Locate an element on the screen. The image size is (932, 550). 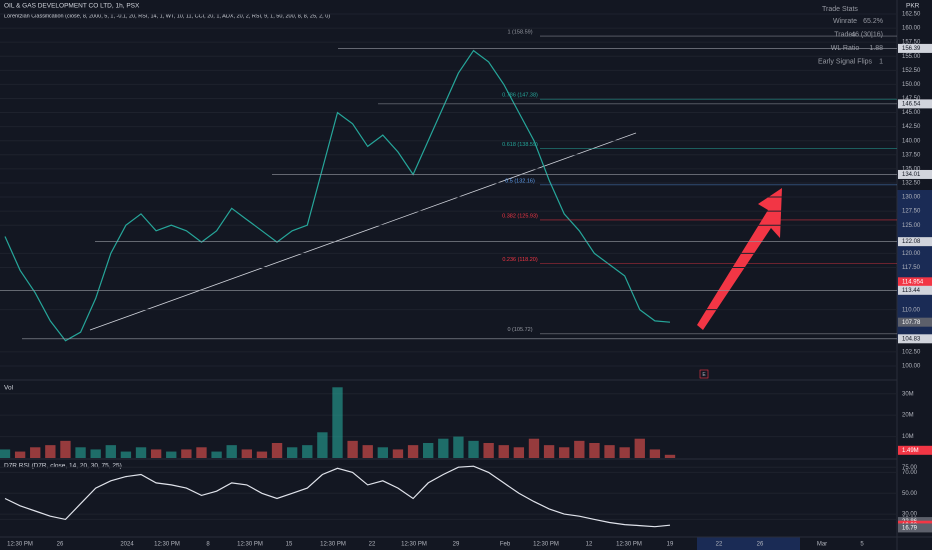
y-tick-label: 70.00 is located at coordinates (910, 473).